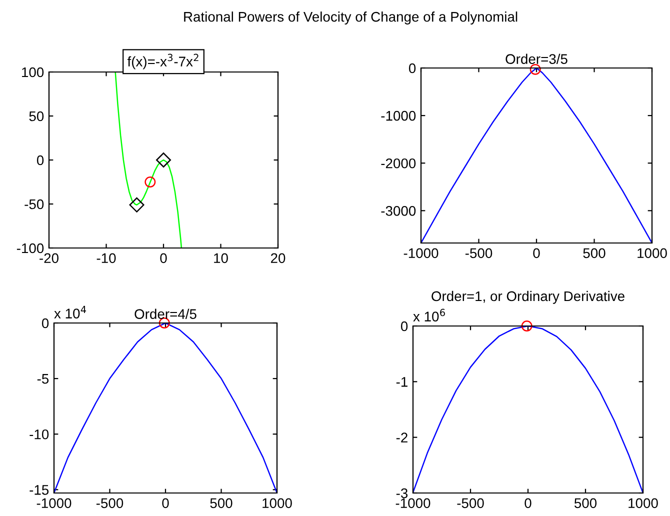 The width and height of the screenshot is (670, 516). I want to click on y-tick-label: -3000, so click(398, 211).